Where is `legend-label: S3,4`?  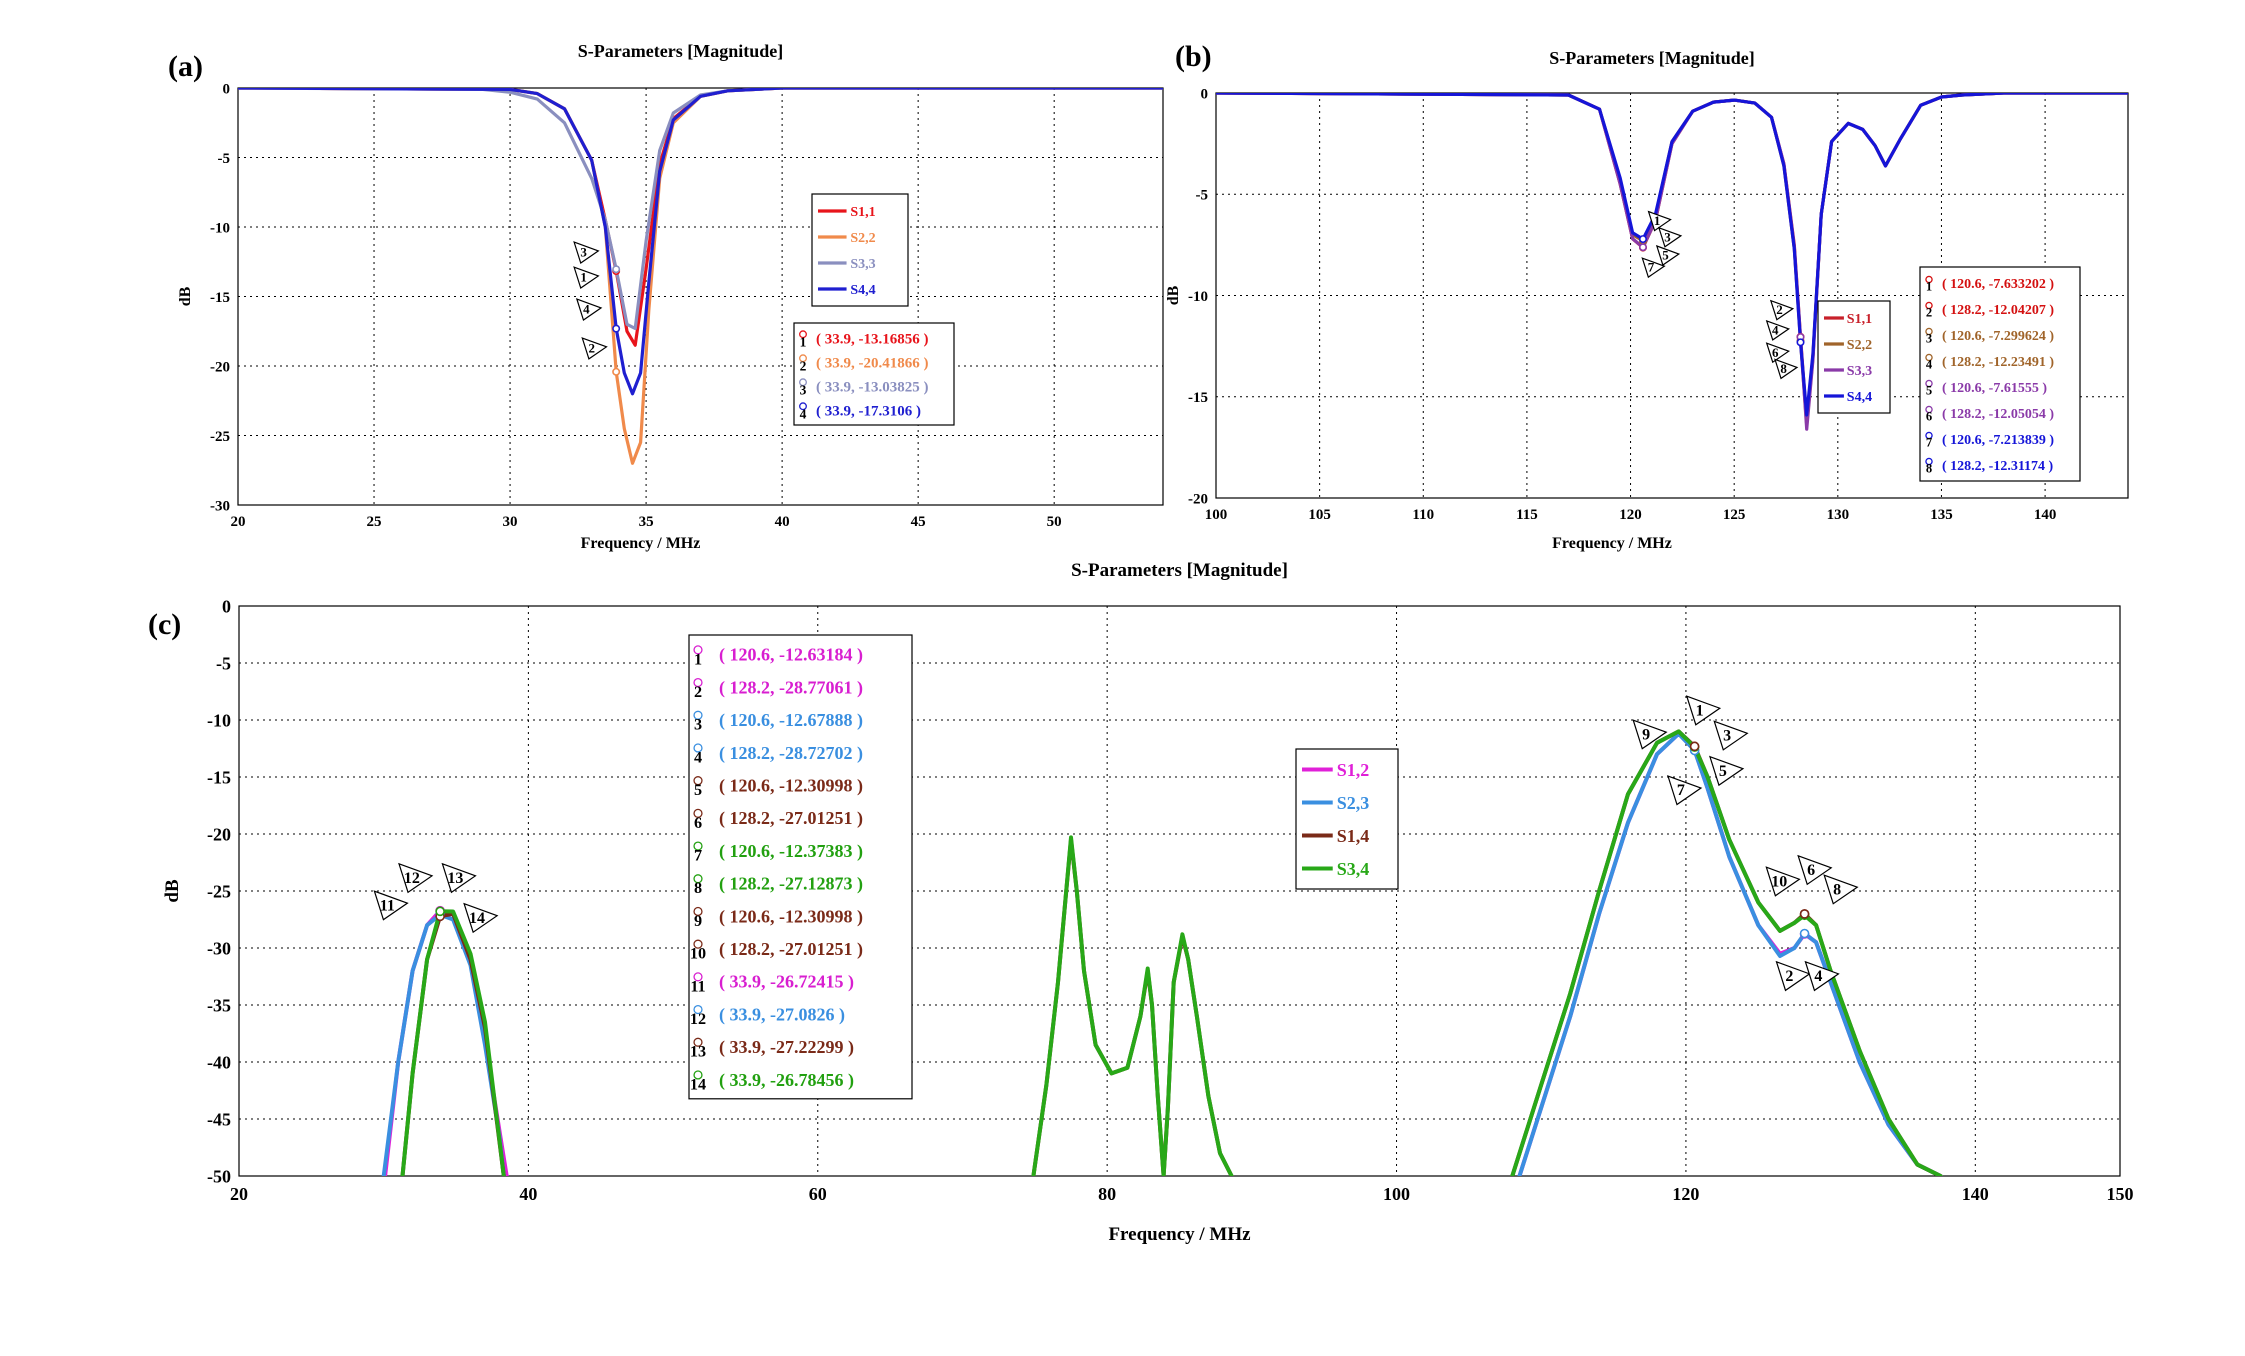 legend-label: S3,4 is located at coordinates (1353, 869).